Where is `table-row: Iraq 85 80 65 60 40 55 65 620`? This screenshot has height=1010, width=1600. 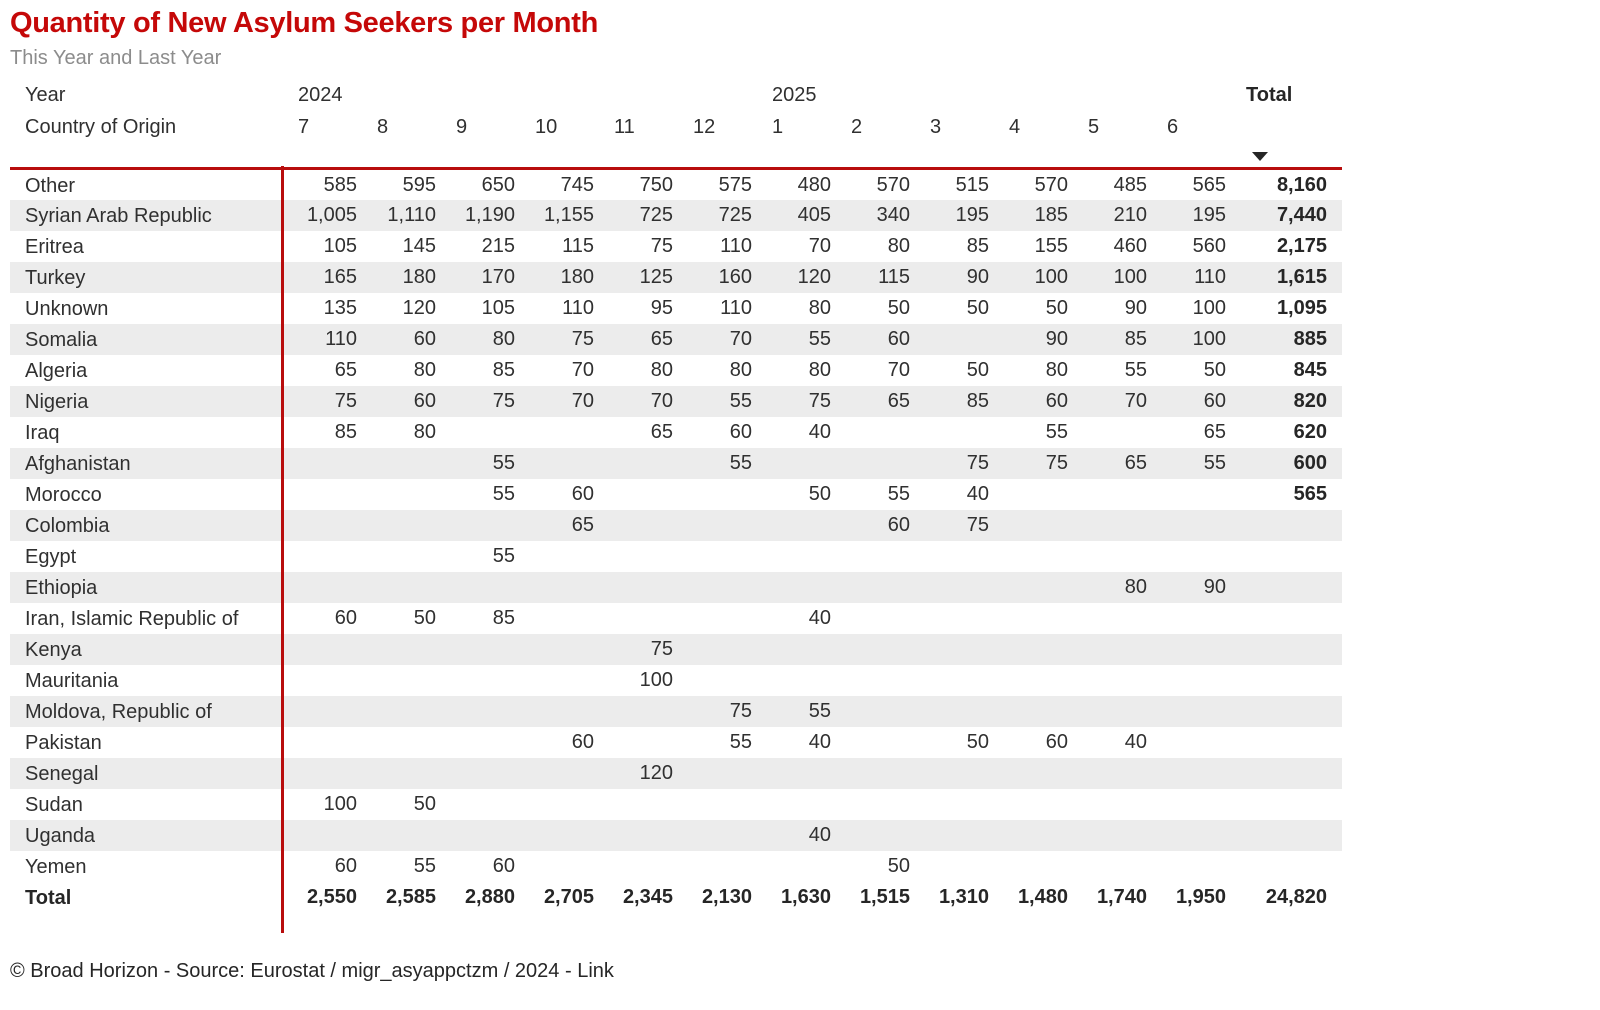 table-row: Iraq 85 80 65 60 40 55 65 620 is located at coordinates (676, 432).